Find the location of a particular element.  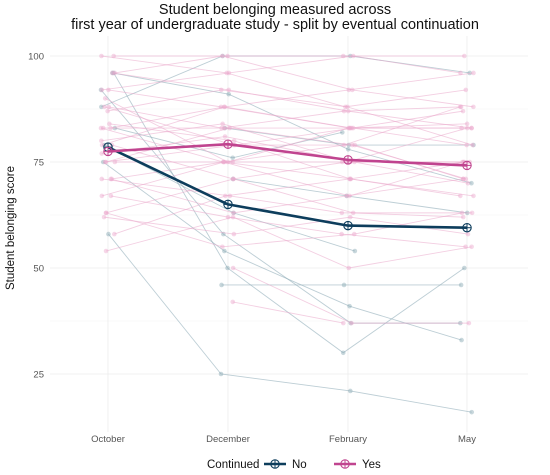

student-no-line is located at coordinates (228, 143).